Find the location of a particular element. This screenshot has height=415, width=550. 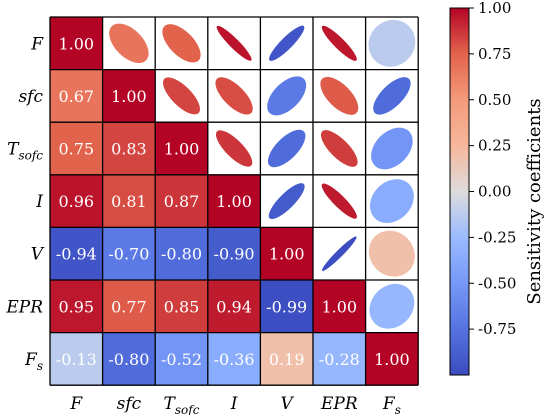

column-label: EPR is located at coordinates (339, 404).